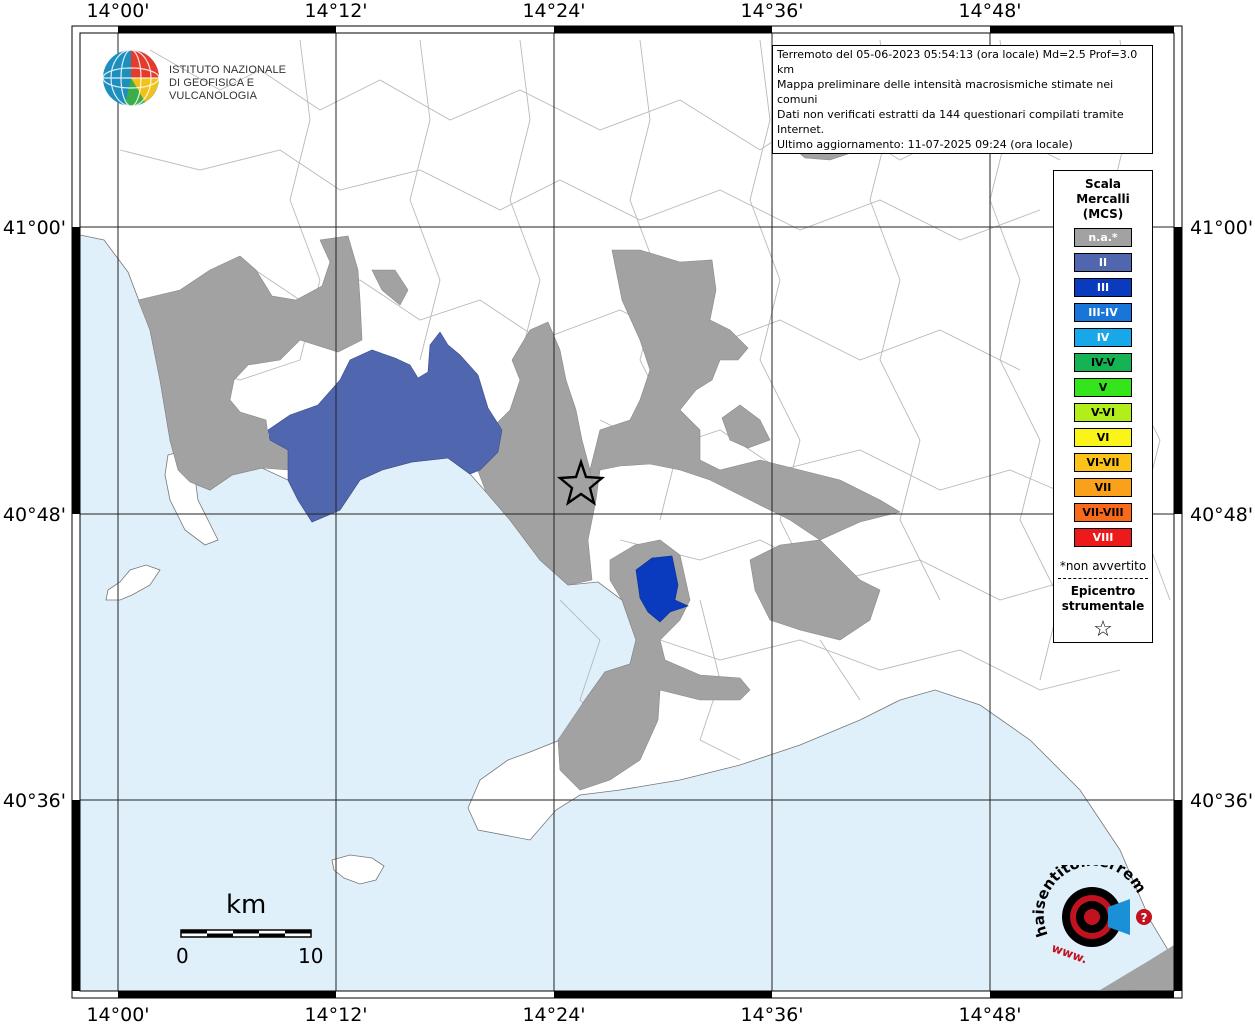  What do you see at coordinates (1103, 199) in the screenshot?
I see `legend-title: Scala Mercalli (MCS)` at bounding box center [1103, 199].